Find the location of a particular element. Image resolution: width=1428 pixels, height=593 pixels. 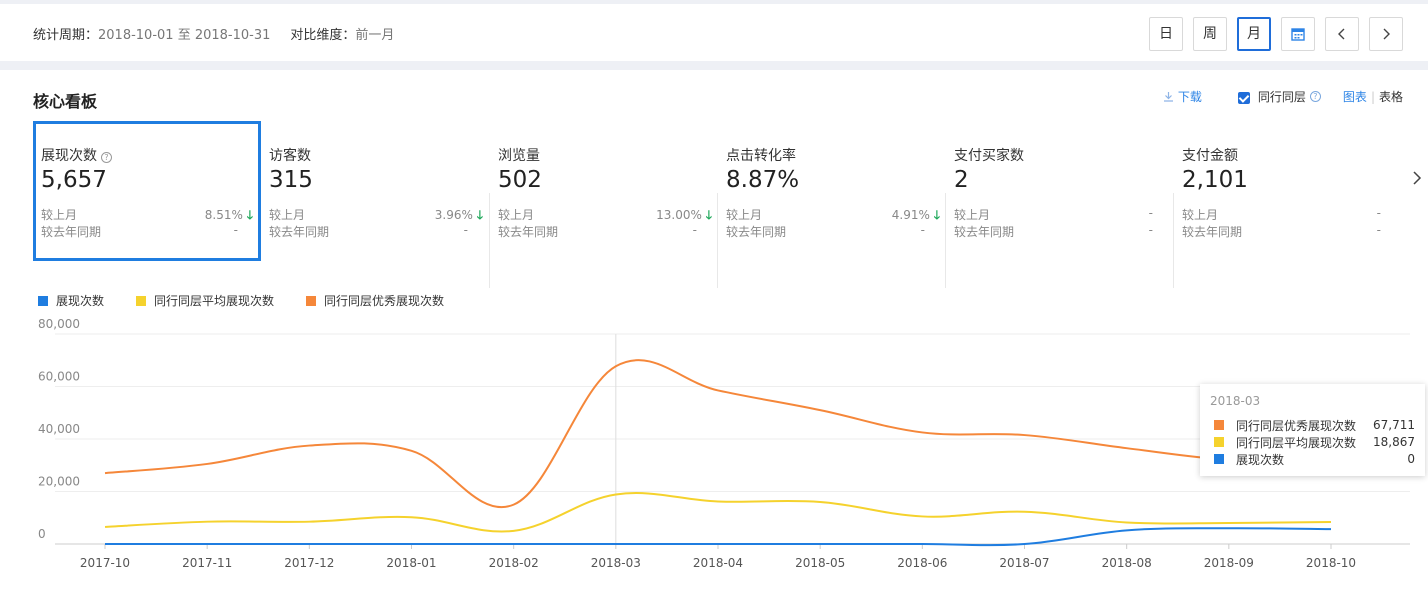

stat-value: 2 is located at coordinates (961, 180).